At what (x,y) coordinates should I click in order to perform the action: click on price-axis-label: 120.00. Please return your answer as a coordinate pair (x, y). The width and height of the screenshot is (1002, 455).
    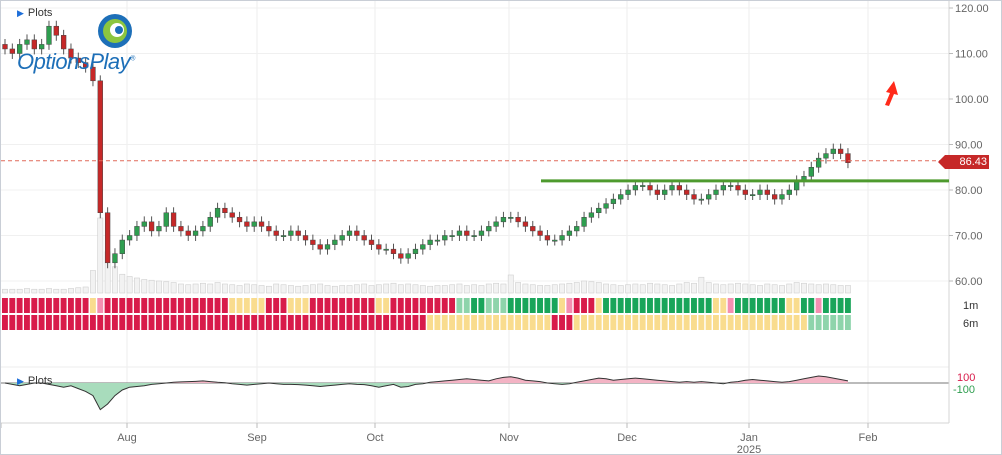
    Looking at the image, I should click on (972, 9).